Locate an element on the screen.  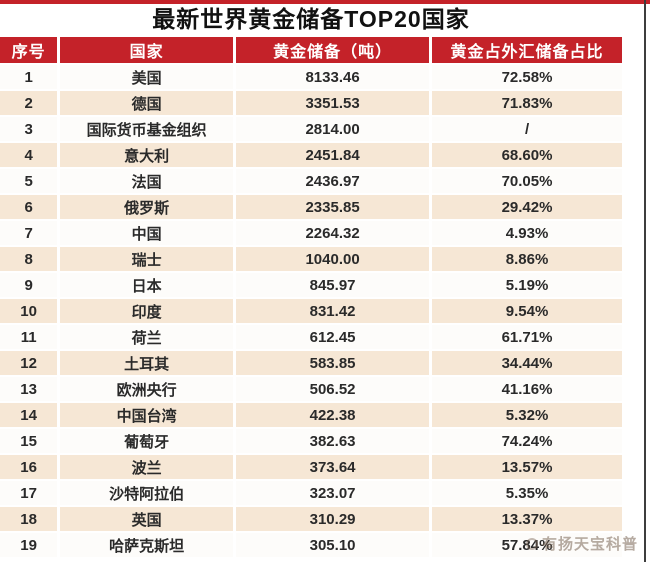
country-header: 国家 is located at coordinates (147, 50).